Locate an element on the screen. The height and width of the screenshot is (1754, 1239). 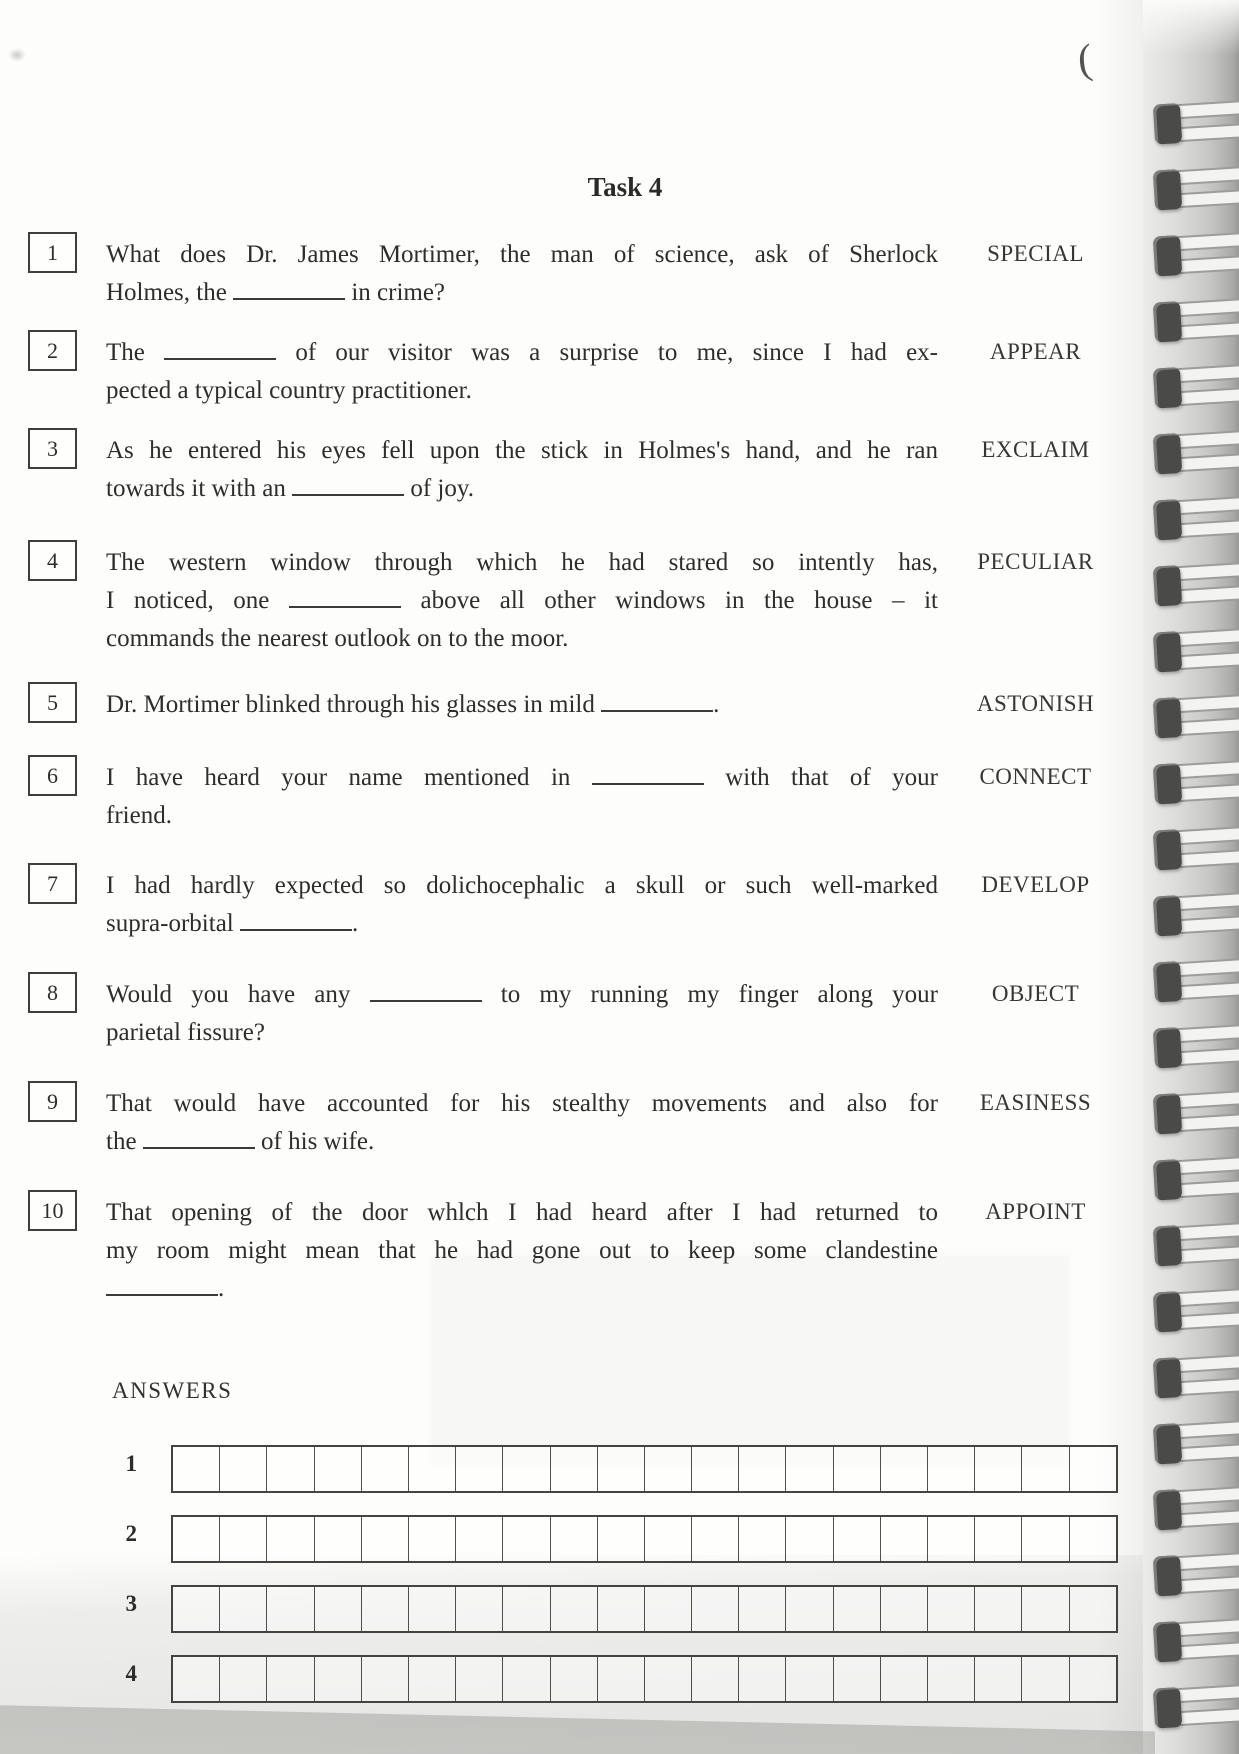
keyword-label: EXCLAIM is located at coordinates (1035, 449).